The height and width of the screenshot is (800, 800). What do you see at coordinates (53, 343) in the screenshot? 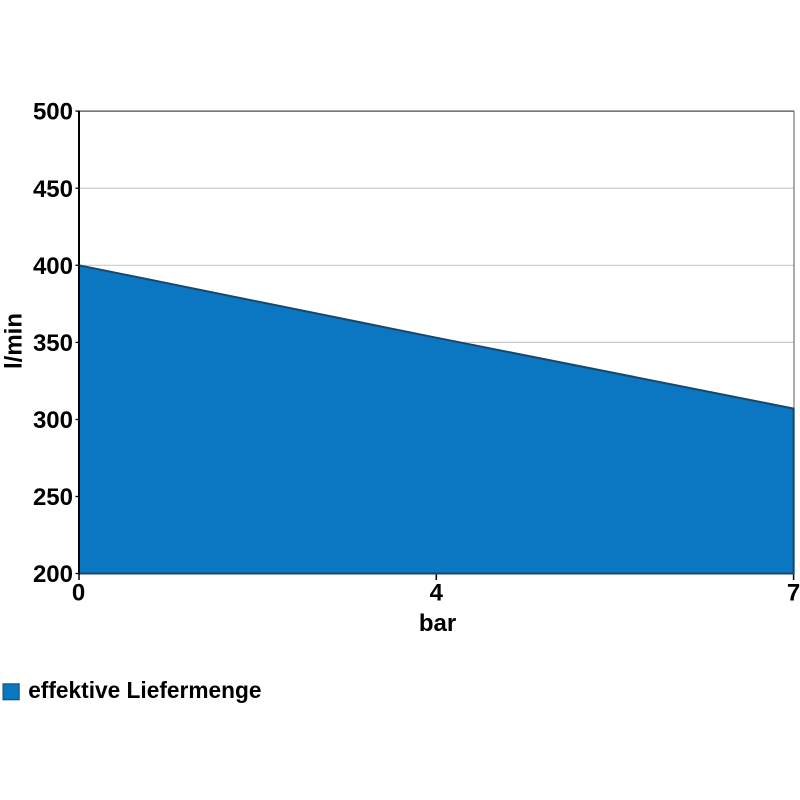
I see `svg-text: 350` at bounding box center [53, 343].